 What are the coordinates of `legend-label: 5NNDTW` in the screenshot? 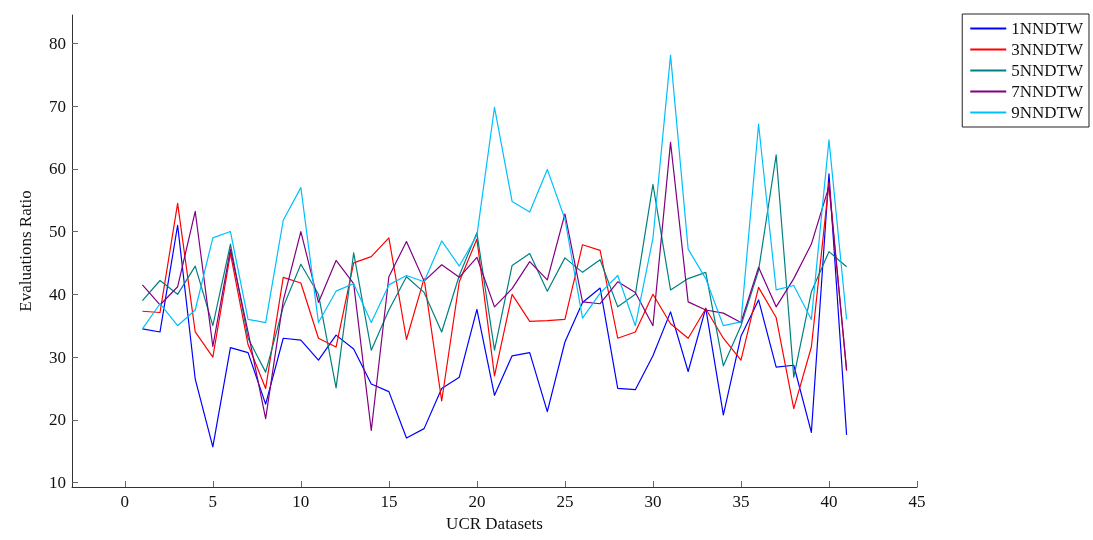 It's located at (1047, 70).